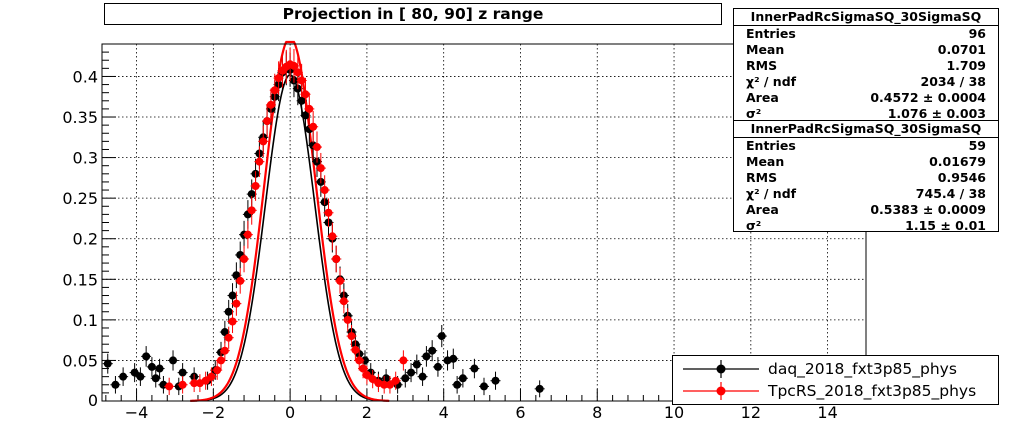 This screenshot has height=446, width=1019. What do you see at coordinates (977, 145) in the screenshot?
I see `stats-value: 59` at bounding box center [977, 145].